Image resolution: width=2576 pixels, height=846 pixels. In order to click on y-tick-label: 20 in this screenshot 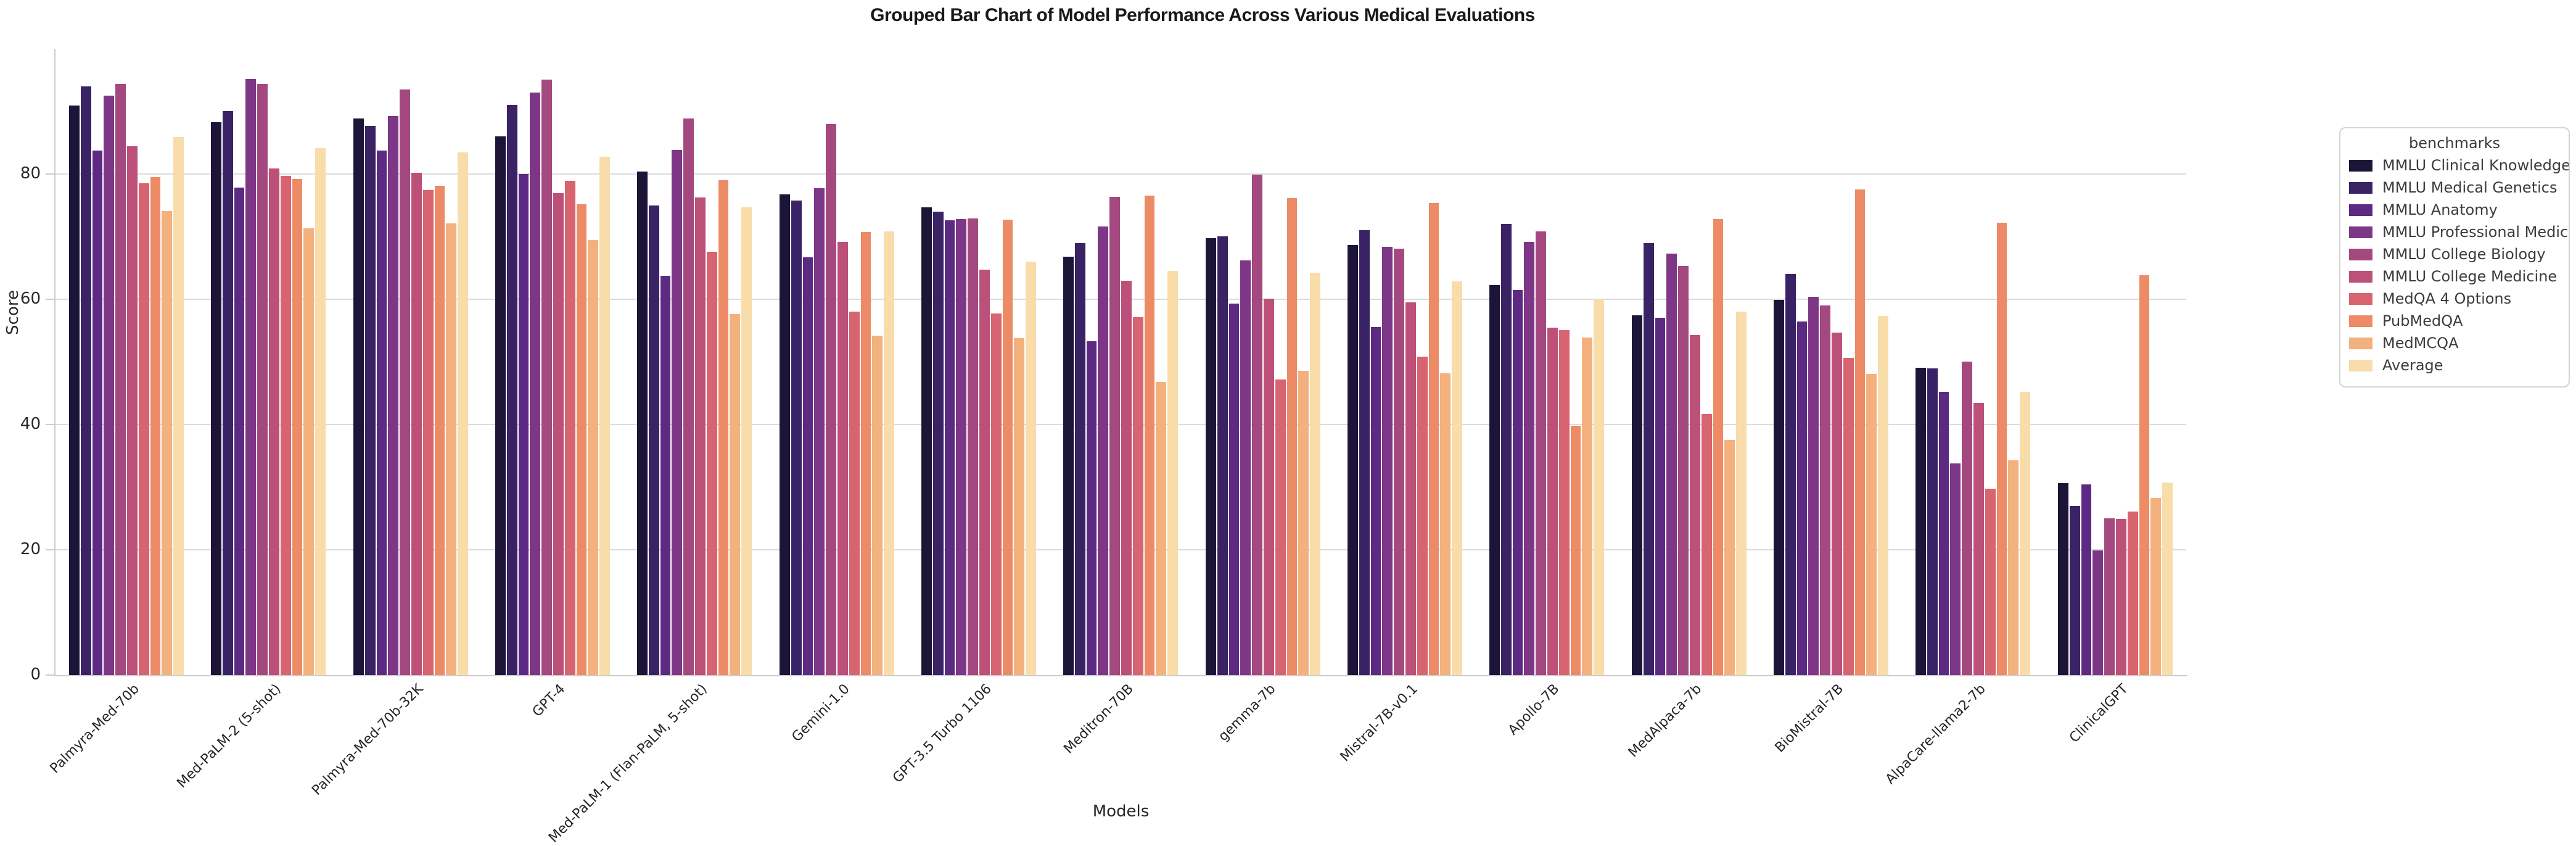, I will do `click(30, 549)`.